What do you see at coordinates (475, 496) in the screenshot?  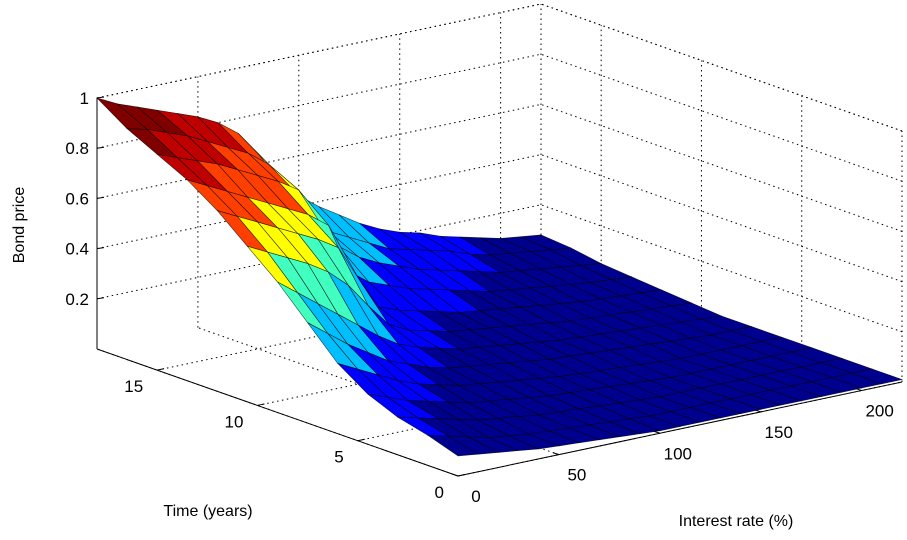 I see `x-tick-label: 0` at bounding box center [475, 496].